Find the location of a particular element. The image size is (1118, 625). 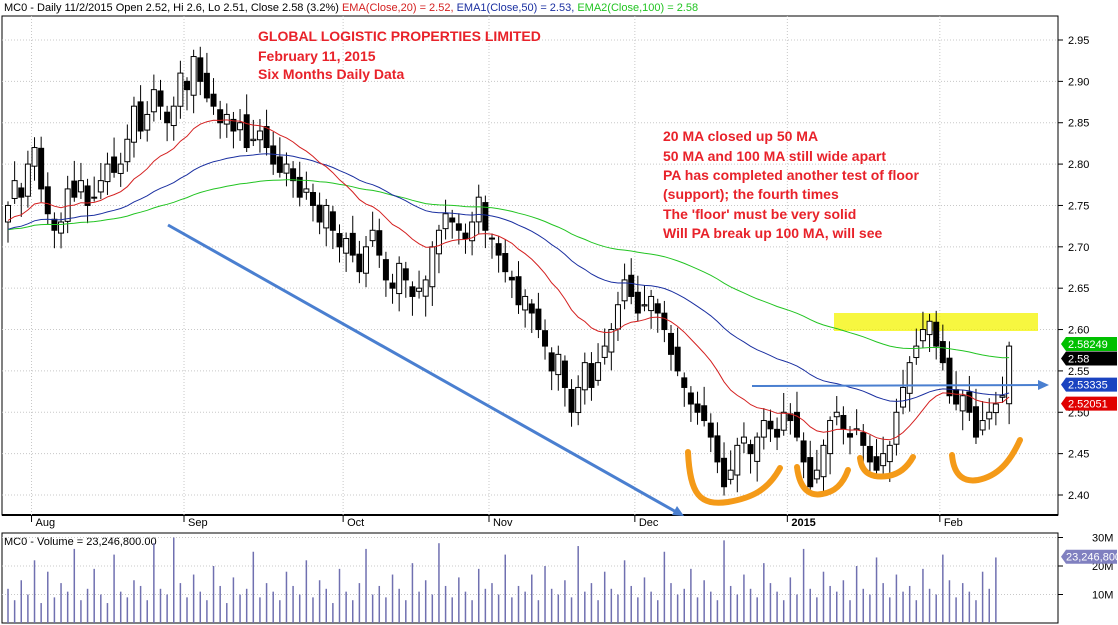

support-line is located at coordinates (896, 385).